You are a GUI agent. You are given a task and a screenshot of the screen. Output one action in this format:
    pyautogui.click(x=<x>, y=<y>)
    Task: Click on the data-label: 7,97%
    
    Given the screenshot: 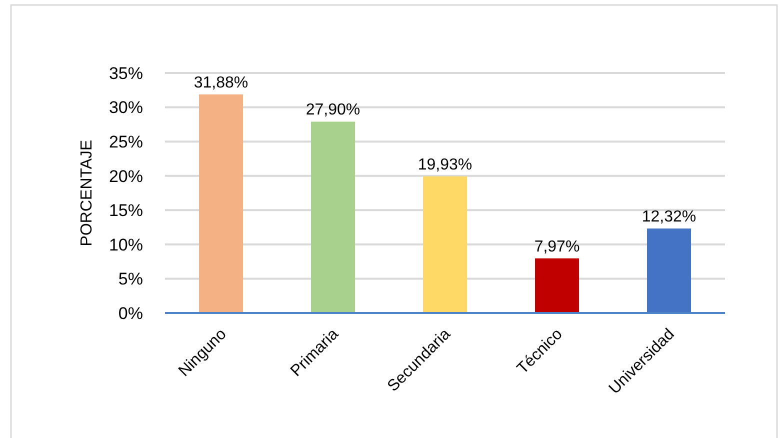 What is the action you would take?
    pyautogui.click(x=557, y=247)
    